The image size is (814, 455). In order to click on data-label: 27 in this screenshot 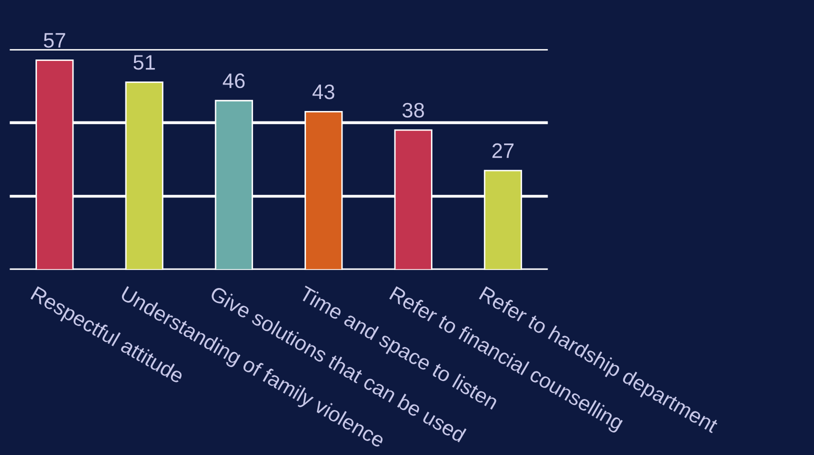, I will do `click(503, 150)`.